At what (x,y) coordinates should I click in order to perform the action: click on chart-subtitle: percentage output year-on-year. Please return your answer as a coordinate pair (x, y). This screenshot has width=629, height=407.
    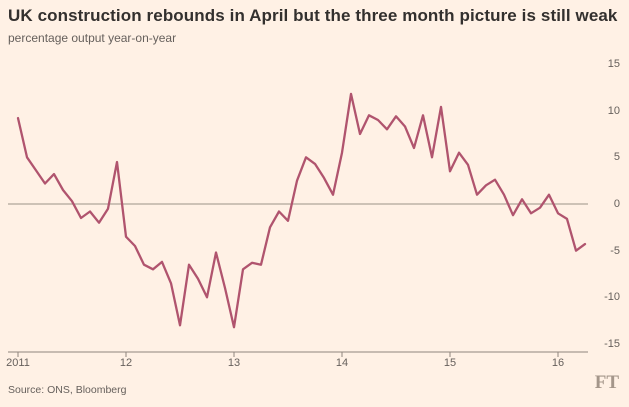
    Looking at the image, I should click on (92, 38).